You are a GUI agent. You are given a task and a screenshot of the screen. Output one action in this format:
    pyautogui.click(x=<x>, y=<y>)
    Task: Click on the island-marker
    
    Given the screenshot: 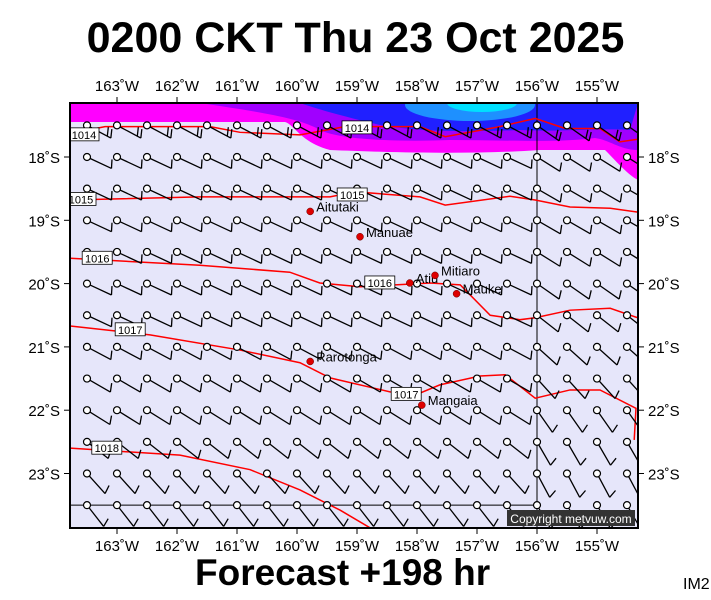 What is the action you would take?
    pyautogui.click(x=310, y=361)
    